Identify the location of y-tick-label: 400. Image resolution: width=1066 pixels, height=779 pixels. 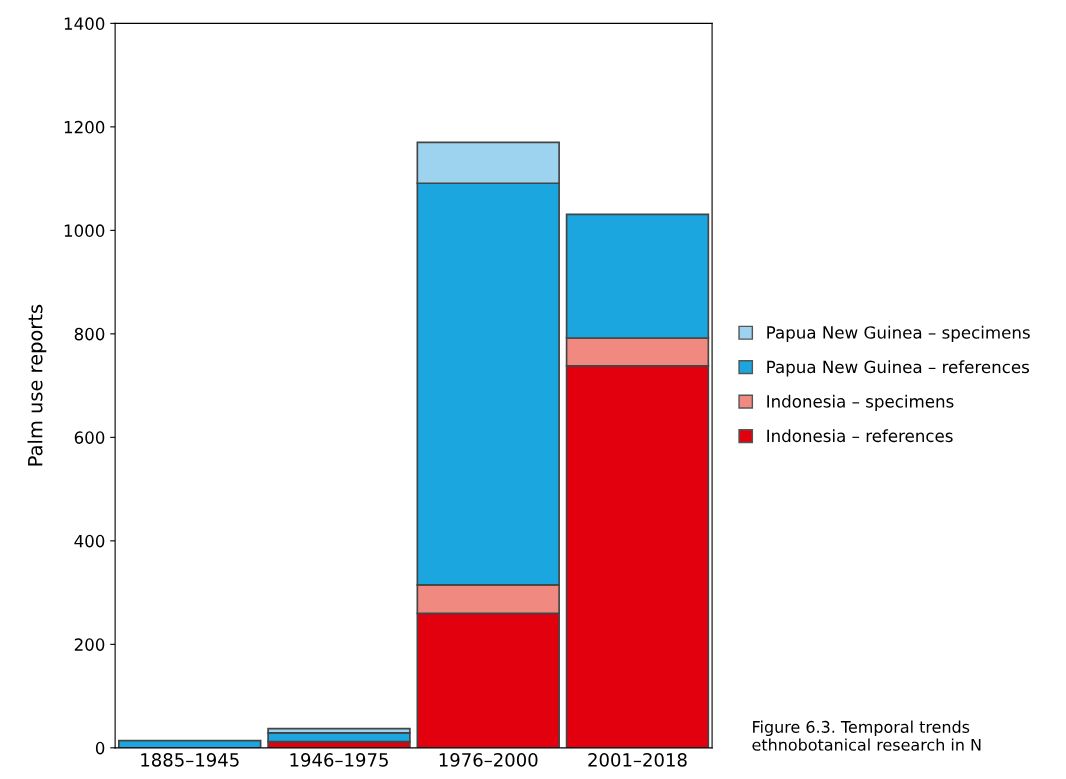
(89, 541).